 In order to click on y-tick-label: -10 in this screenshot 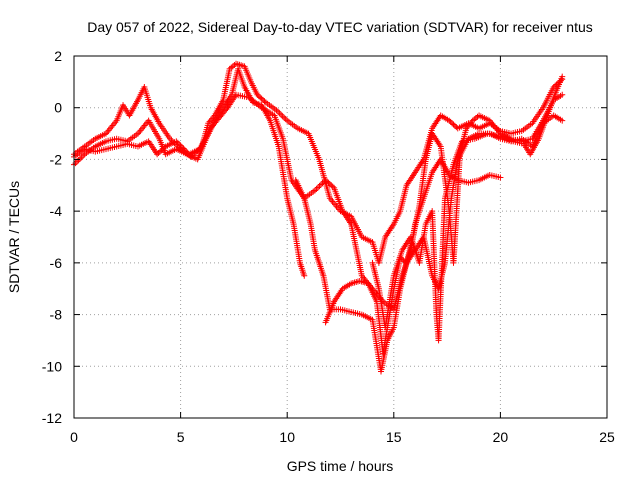, I will do `click(52, 366)`.